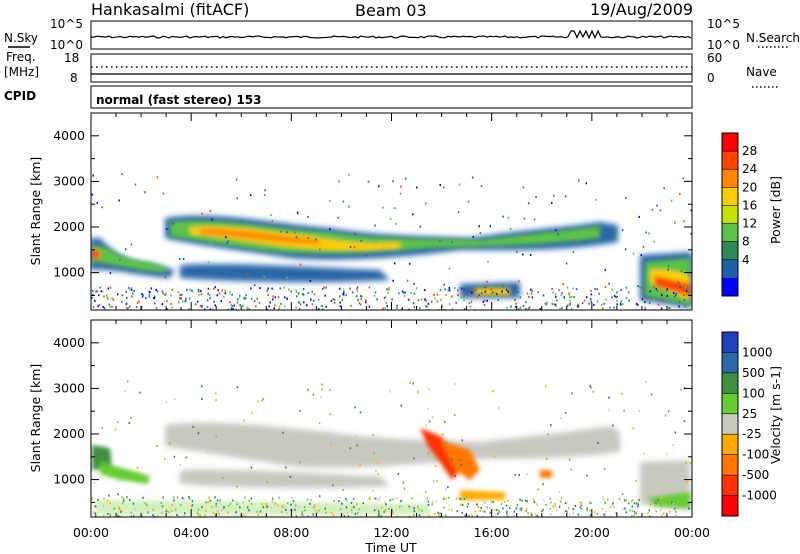 The height and width of the screenshot is (554, 800). I want to click on velocity-colorbar-label: Velocity [m s-1], so click(775, 415).